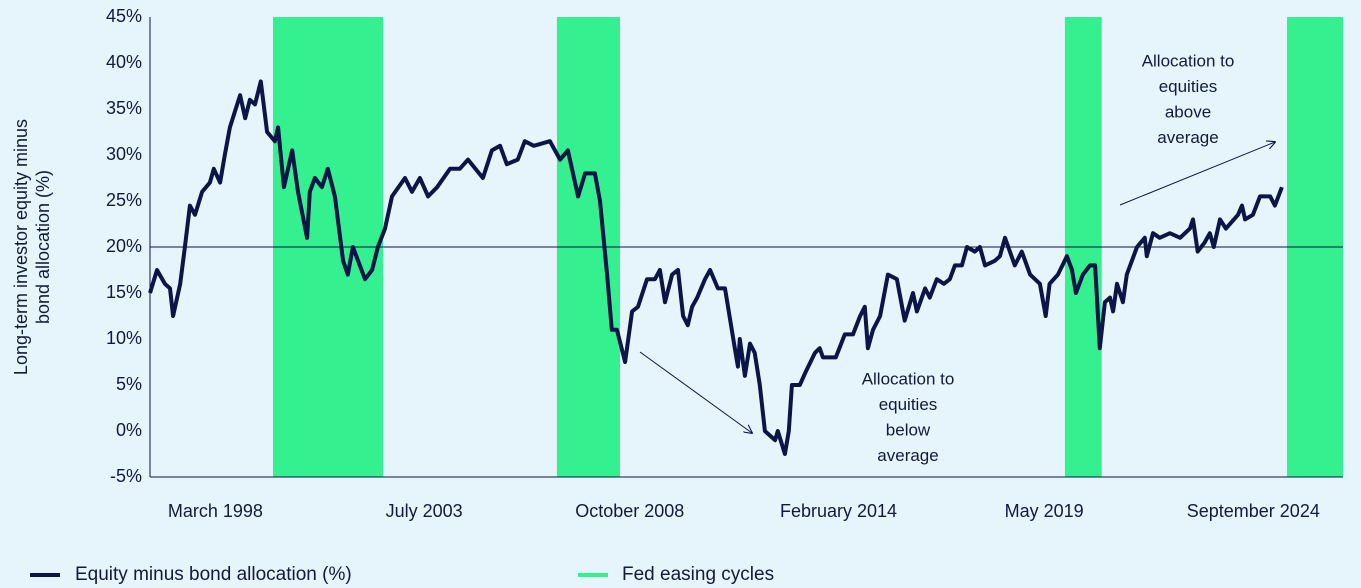  What do you see at coordinates (838, 511) in the screenshot?
I see `x-tick-label: February 2014` at bounding box center [838, 511].